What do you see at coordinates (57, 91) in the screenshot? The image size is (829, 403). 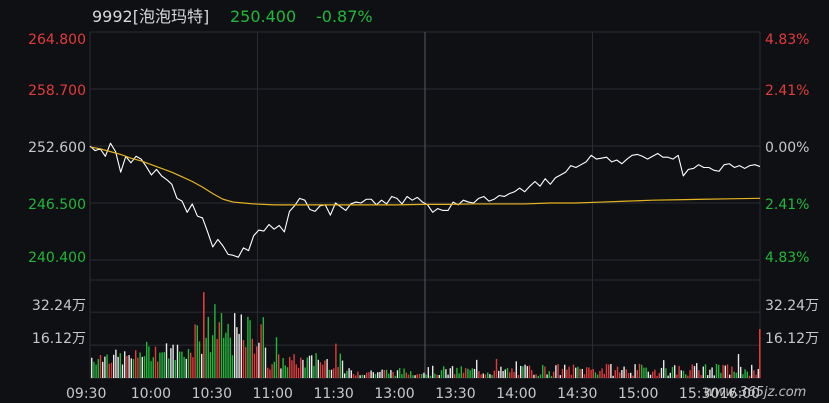 I see `price-tick-label: 258.700` at bounding box center [57, 91].